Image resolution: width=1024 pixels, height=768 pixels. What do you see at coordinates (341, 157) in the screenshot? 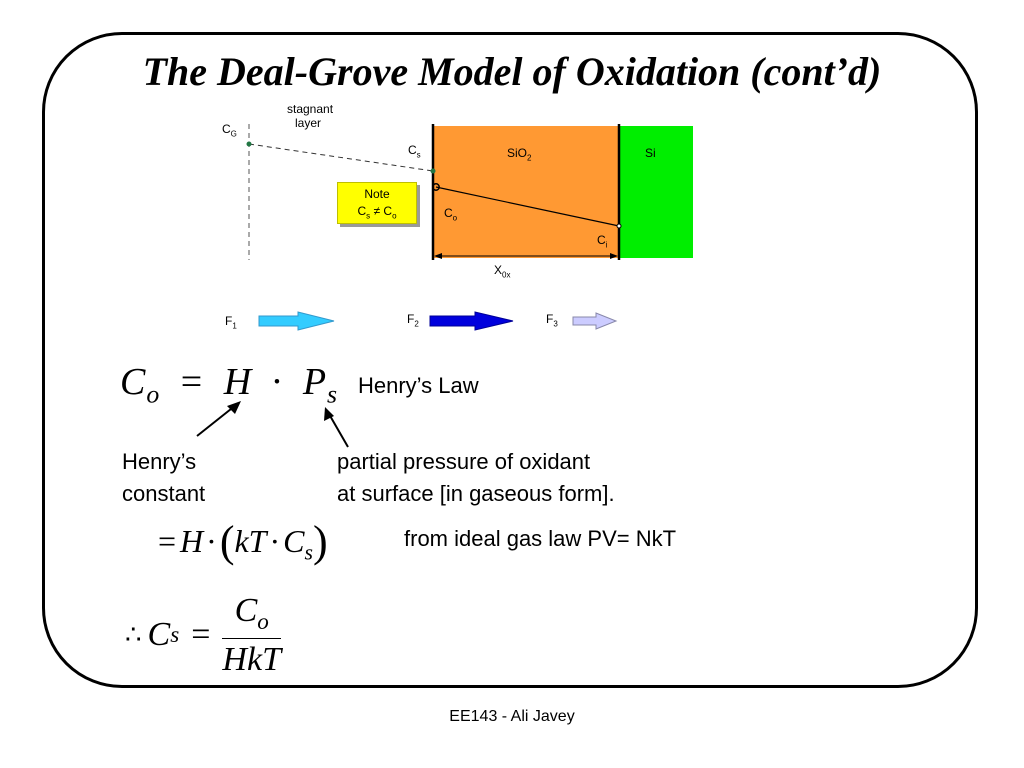
I see `gas-concentration-profile` at bounding box center [341, 157].